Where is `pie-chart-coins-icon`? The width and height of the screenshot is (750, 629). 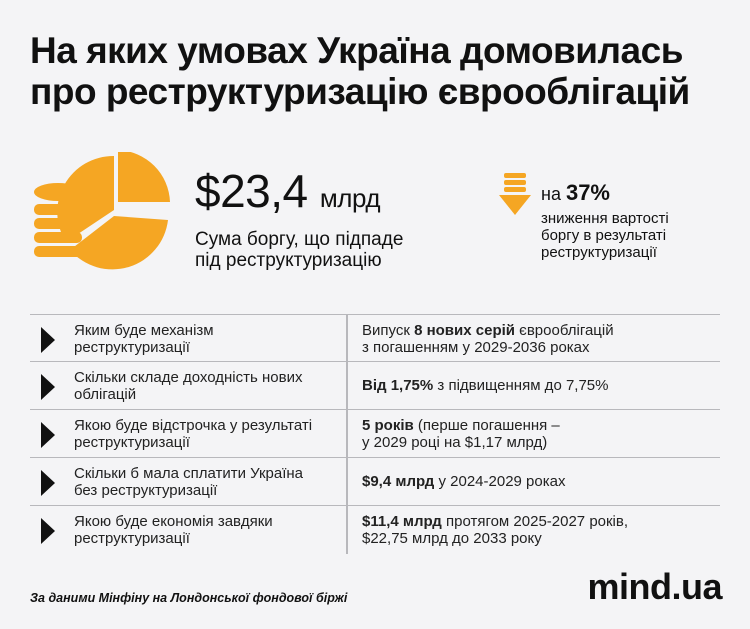
pie-chart-coins-icon is located at coordinates (102, 211).